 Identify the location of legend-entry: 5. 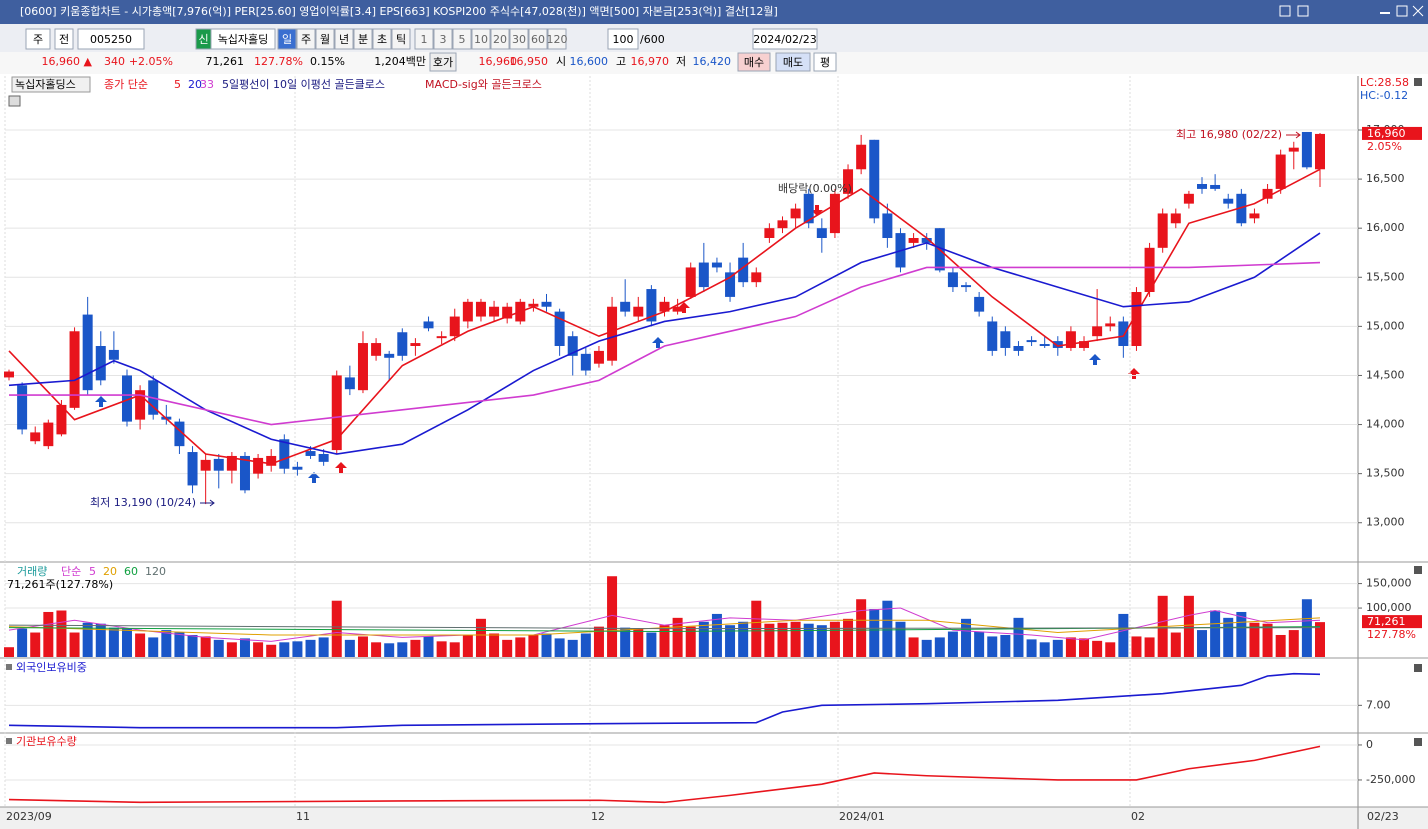
(177, 84).